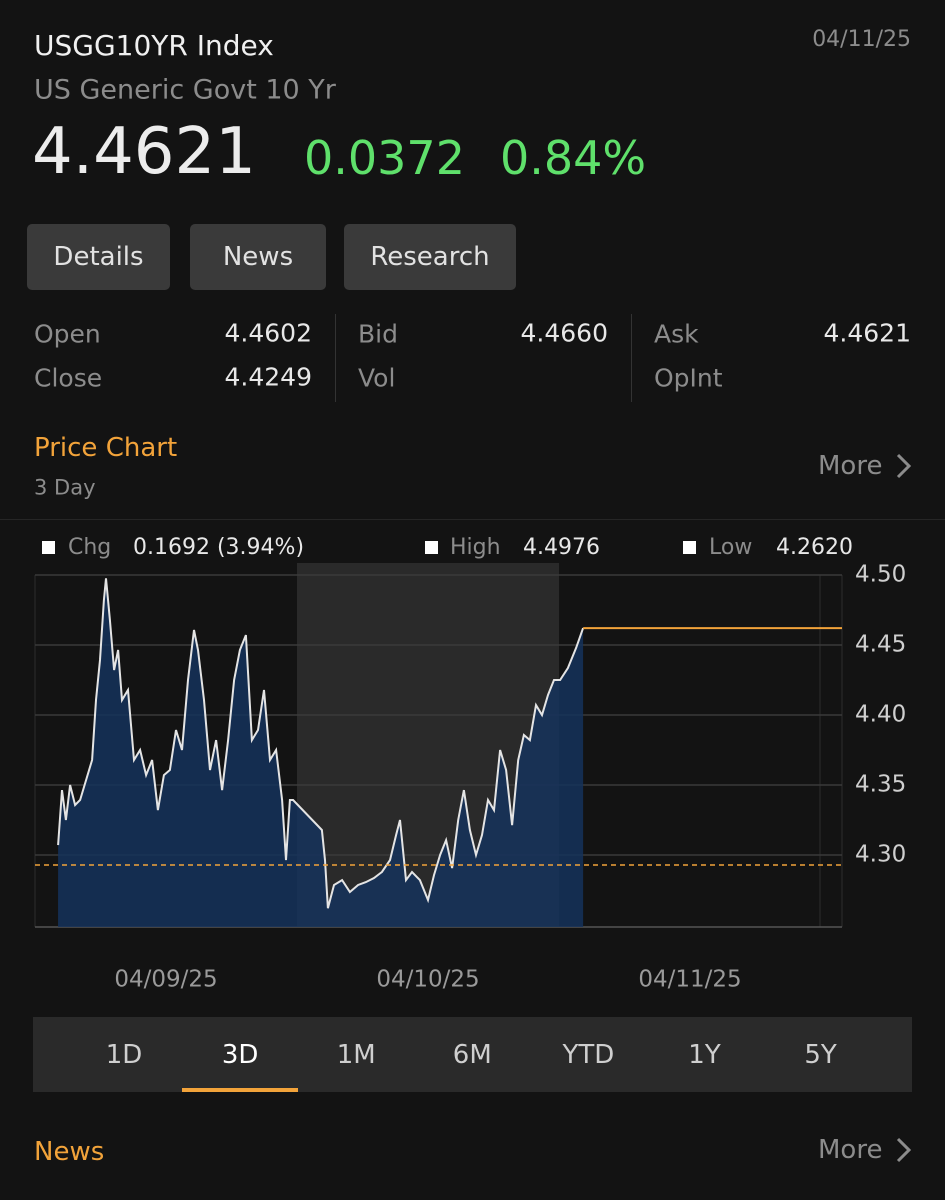 Image resolution: width=945 pixels, height=1200 pixels. What do you see at coordinates (430, 257) in the screenshot?
I see `research-button: Research` at bounding box center [430, 257].